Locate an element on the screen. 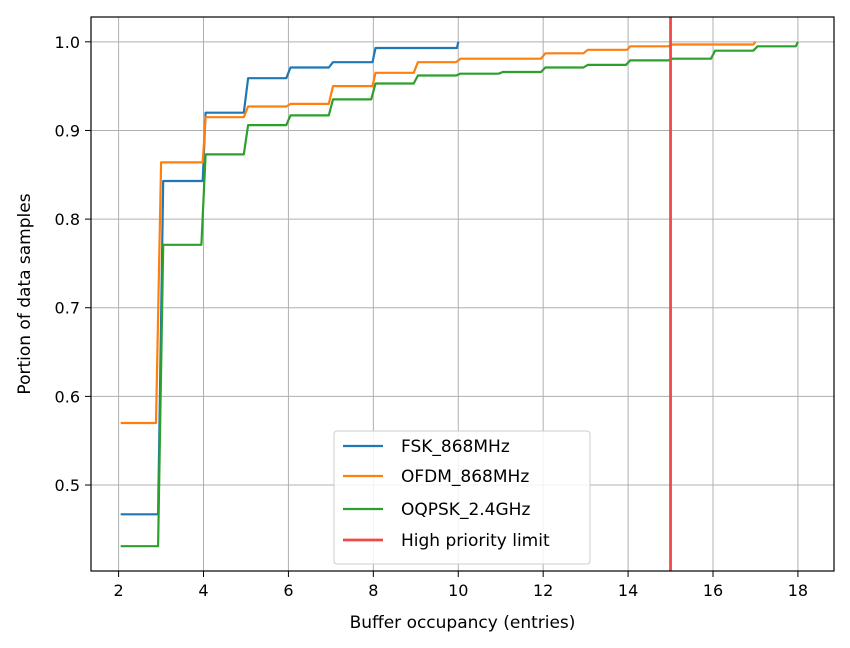  x-tick-label: 2 is located at coordinates (119, 590).